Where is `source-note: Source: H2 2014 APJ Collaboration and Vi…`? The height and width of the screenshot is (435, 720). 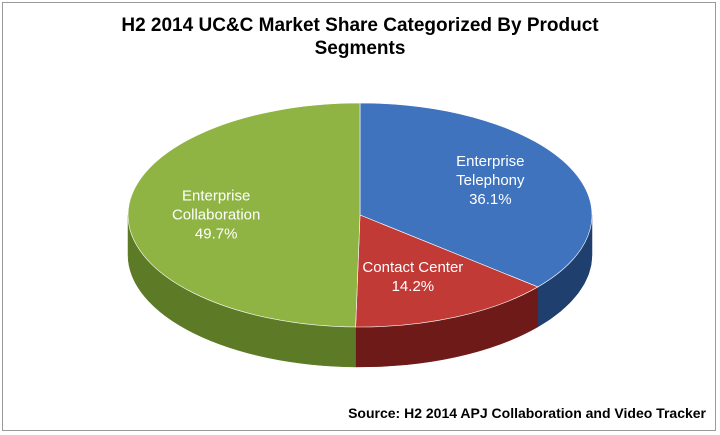
source-note: Source: H2 2014 APJ Collaboration and Vi… is located at coordinates (527, 413).